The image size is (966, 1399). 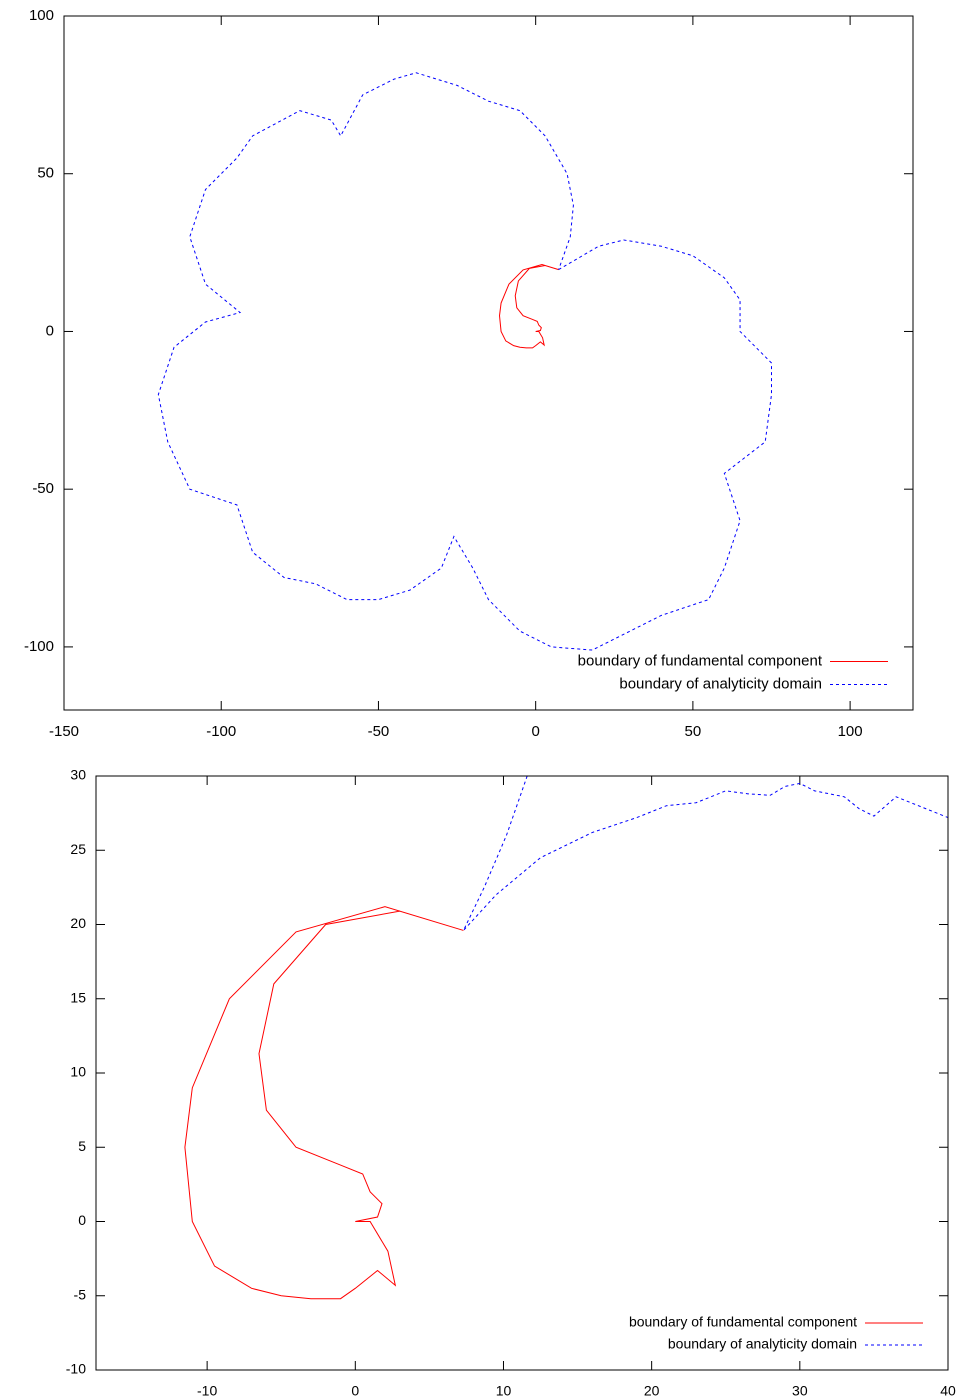 I want to click on y-tick-label: -10, so click(x=76, y=1369).